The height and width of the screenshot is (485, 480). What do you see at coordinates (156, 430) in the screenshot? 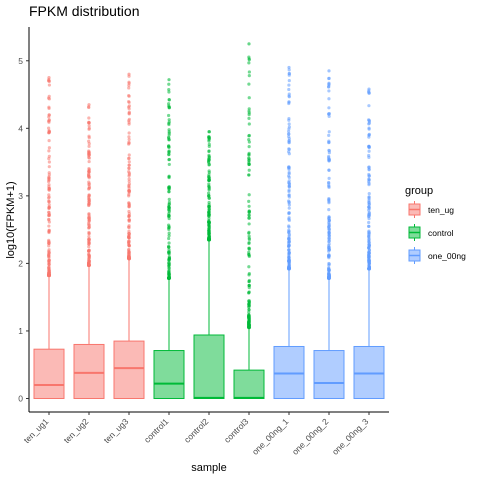
I see `x-tick-label: control1` at bounding box center [156, 430].